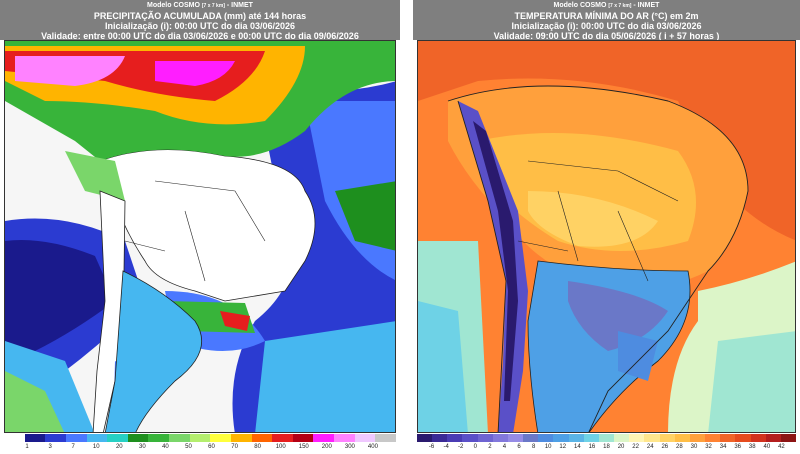 This screenshot has width=800, height=454. I want to click on colorbar-tick-label: 70, so click(234, 447).